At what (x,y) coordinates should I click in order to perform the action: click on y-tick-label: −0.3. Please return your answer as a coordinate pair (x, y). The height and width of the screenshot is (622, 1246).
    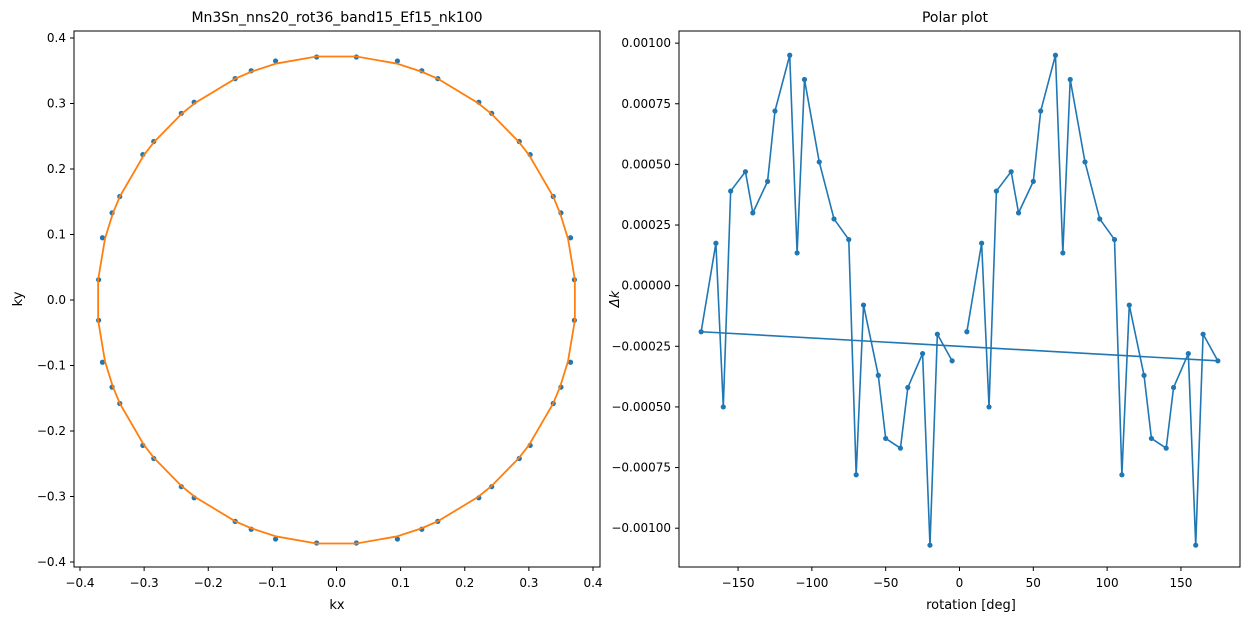
    Looking at the image, I should click on (51, 497).